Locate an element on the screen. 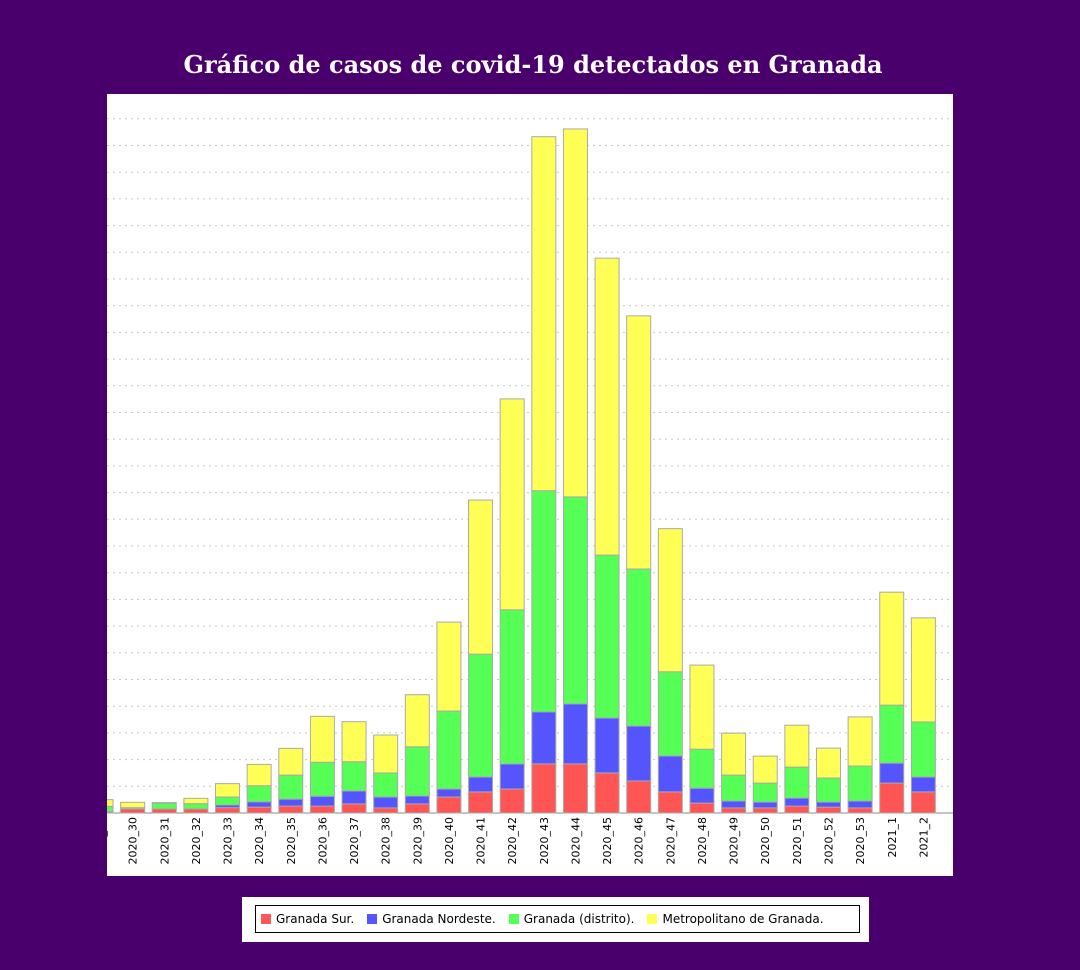  bar-segment-2020_47-s2 is located at coordinates (670, 714).